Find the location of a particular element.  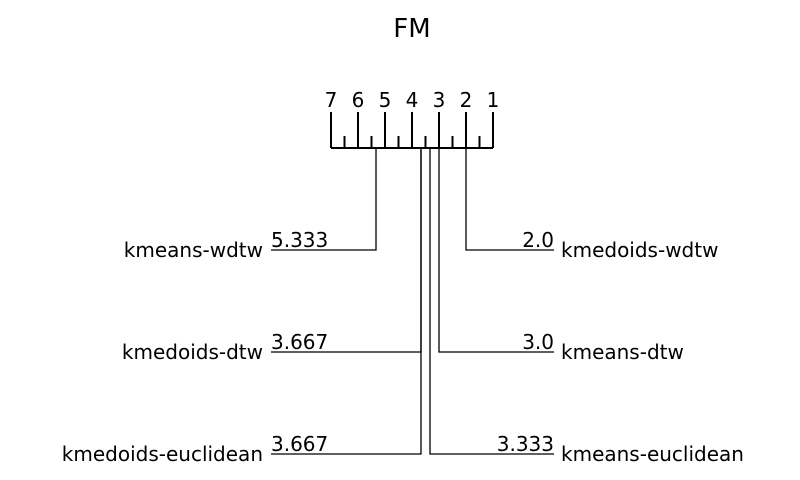

method-label: kmedoids-euclidean is located at coordinates (162, 454).